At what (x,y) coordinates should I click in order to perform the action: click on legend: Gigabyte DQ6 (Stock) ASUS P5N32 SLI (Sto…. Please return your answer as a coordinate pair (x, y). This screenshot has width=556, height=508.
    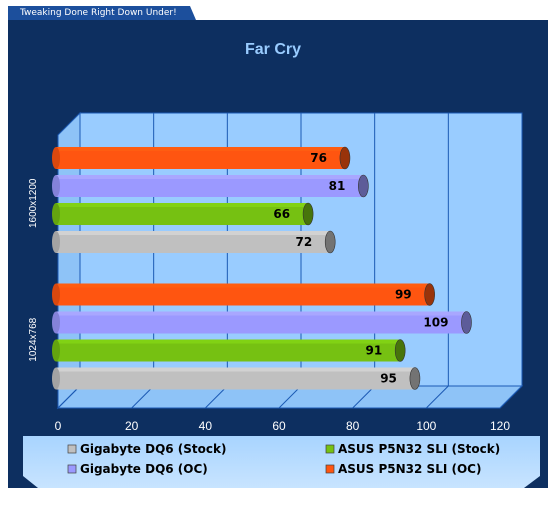
    Looking at the image, I should click on (281, 462).